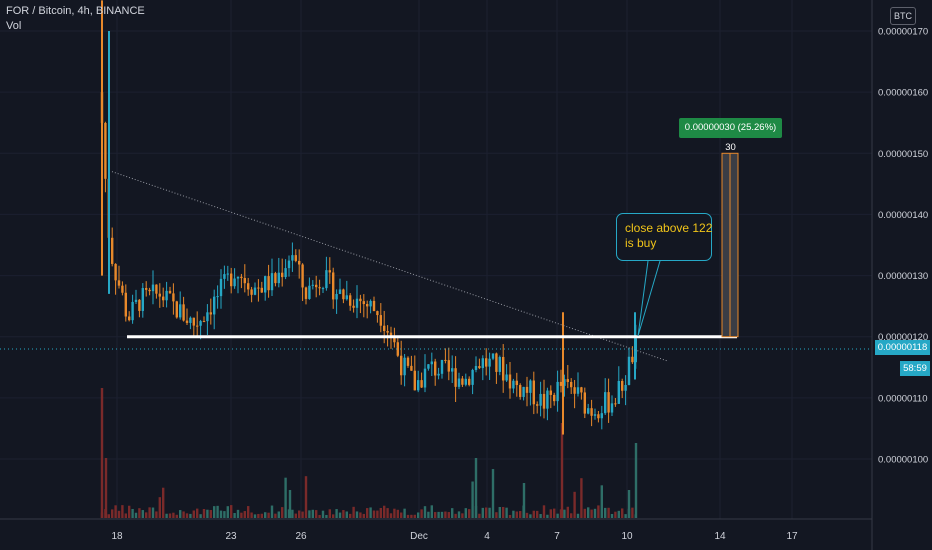 The height and width of the screenshot is (550, 932). I want to click on volume-label: Vol, so click(14, 26).